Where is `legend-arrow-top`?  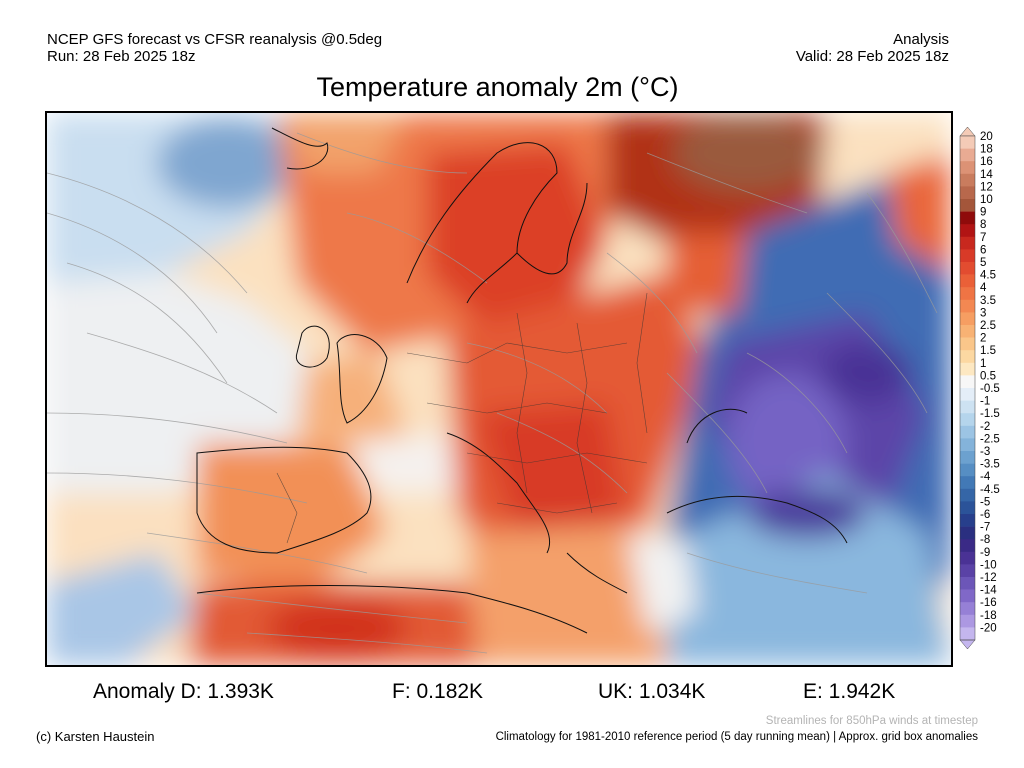 legend-arrow-top is located at coordinates (967, 131).